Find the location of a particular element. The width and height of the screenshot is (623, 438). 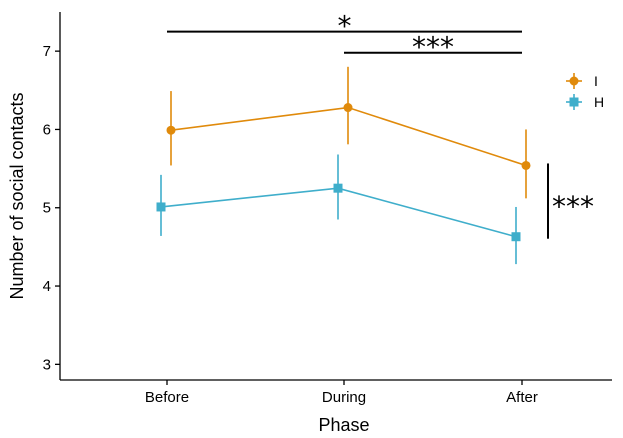

legend-label: I is located at coordinates (596, 81).